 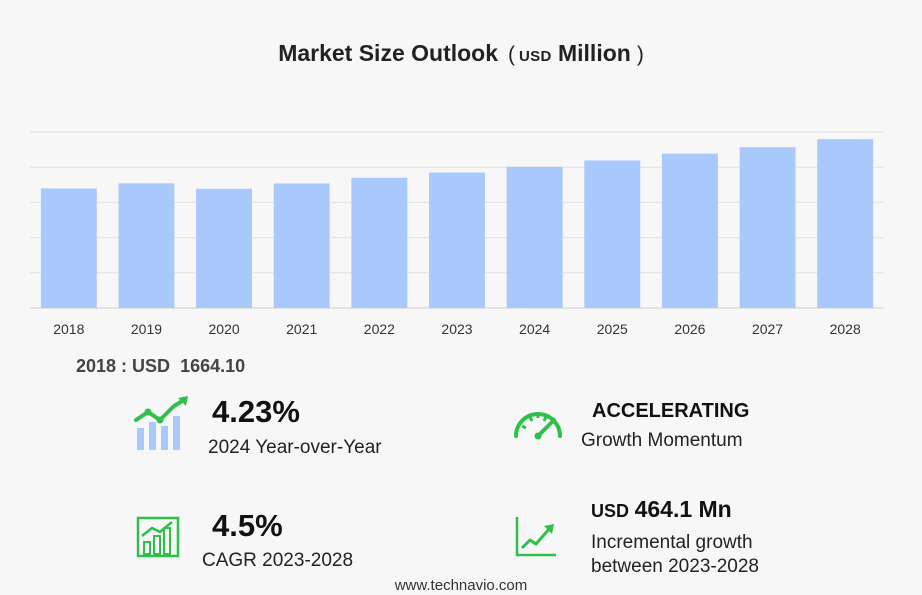 What do you see at coordinates (683, 509) in the screenshot?
I see `incremental-amount: 464.1 Mn` at bounding box center [683, 509].